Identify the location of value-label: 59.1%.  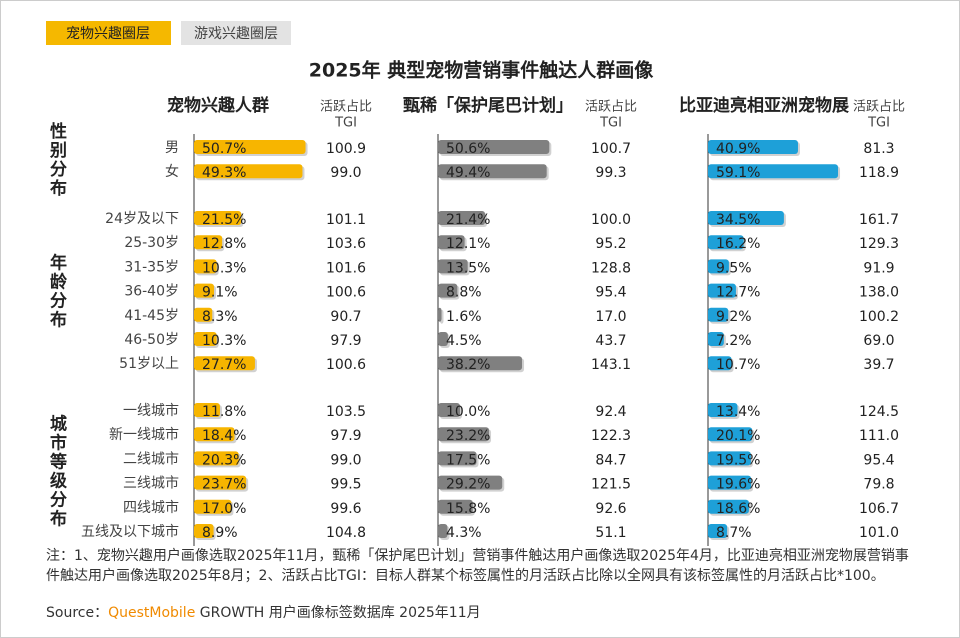
(738, 173).